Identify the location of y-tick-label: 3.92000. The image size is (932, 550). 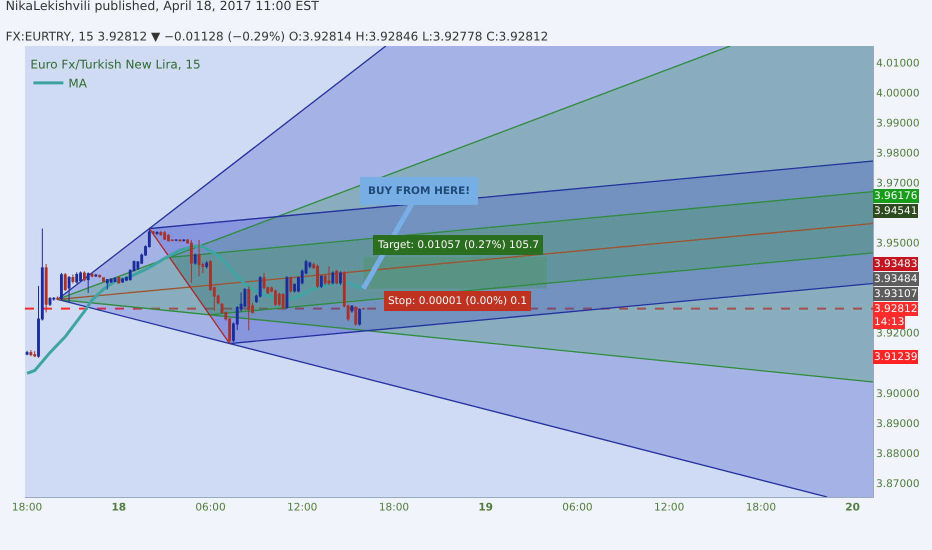
(898, 334).